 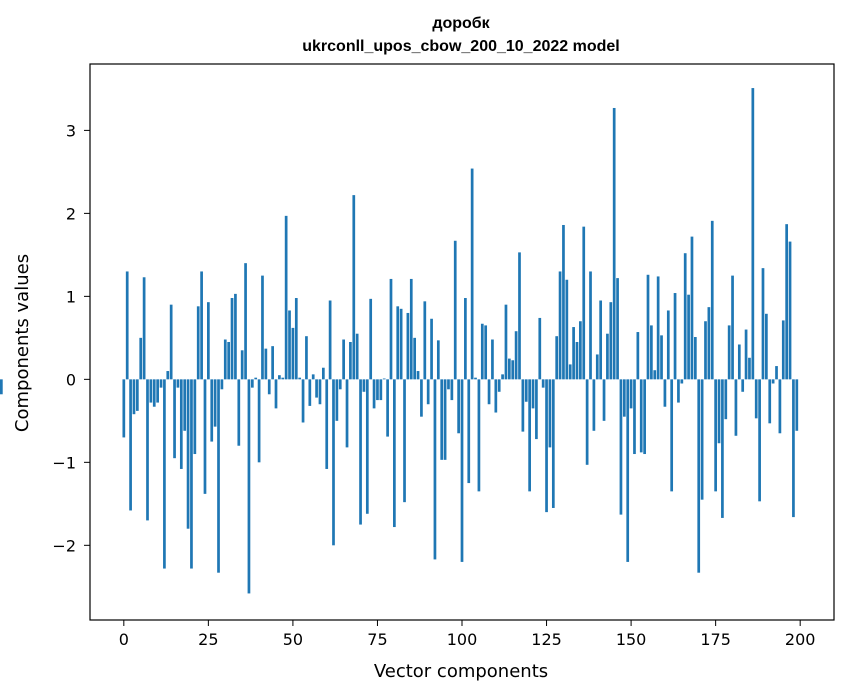 What do you see at coordinates (460, 46) in the screenshot?
I see `chart-subtitle: ukrconll_upos_cbow_200_10_2022 model` at bounding box center [460, 46].